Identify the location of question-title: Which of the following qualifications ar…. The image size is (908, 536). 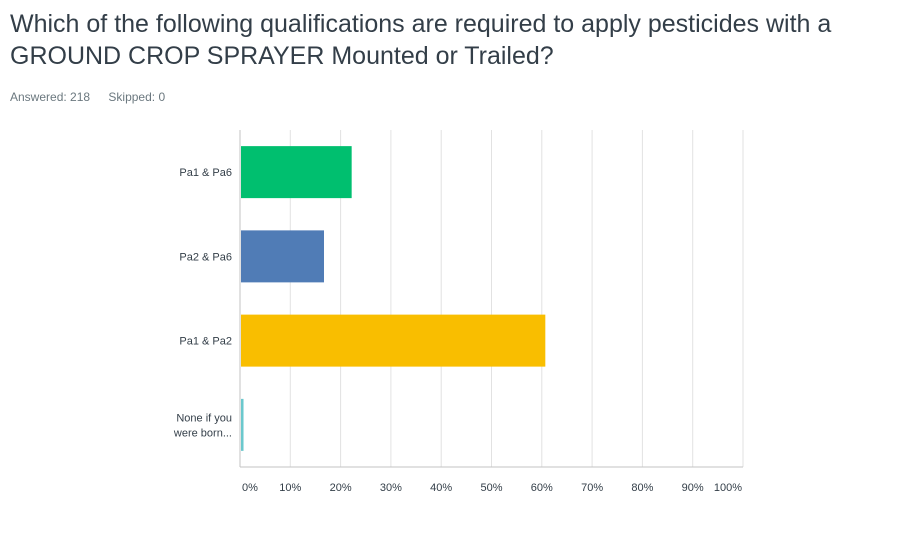
(421, 40).